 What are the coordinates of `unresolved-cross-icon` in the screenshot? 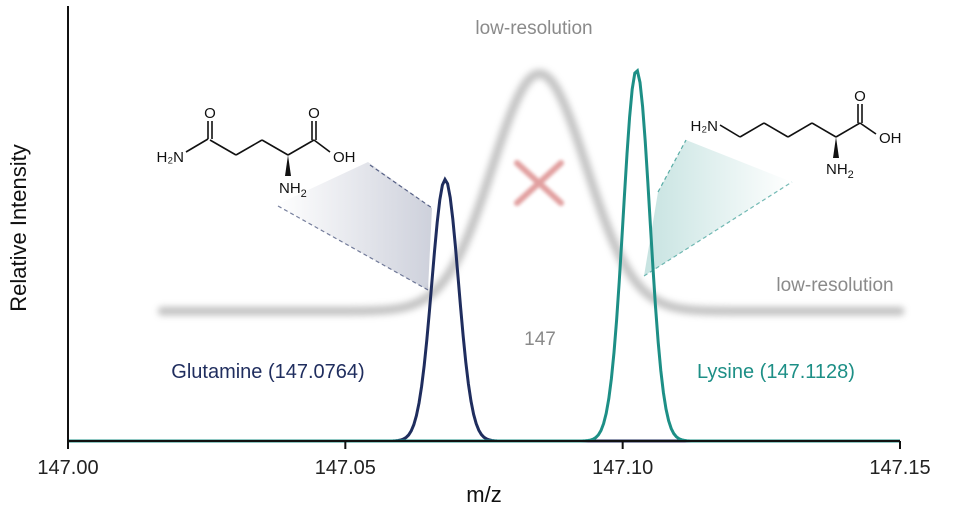 It's located at (539, 183).